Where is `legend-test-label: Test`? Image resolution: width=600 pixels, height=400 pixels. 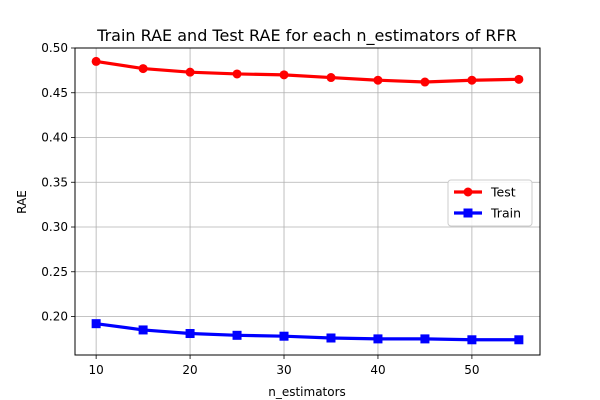 legend-test-label: Test is located at coordinates (503, 192).